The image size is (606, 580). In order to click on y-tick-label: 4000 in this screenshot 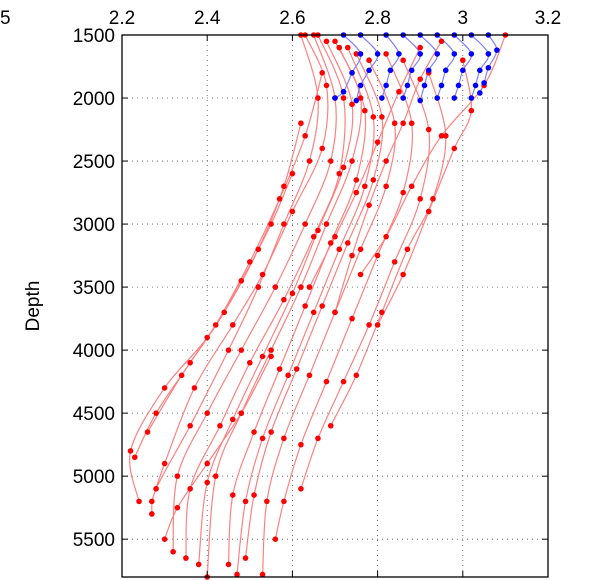, I will do `click(94, 351)`.